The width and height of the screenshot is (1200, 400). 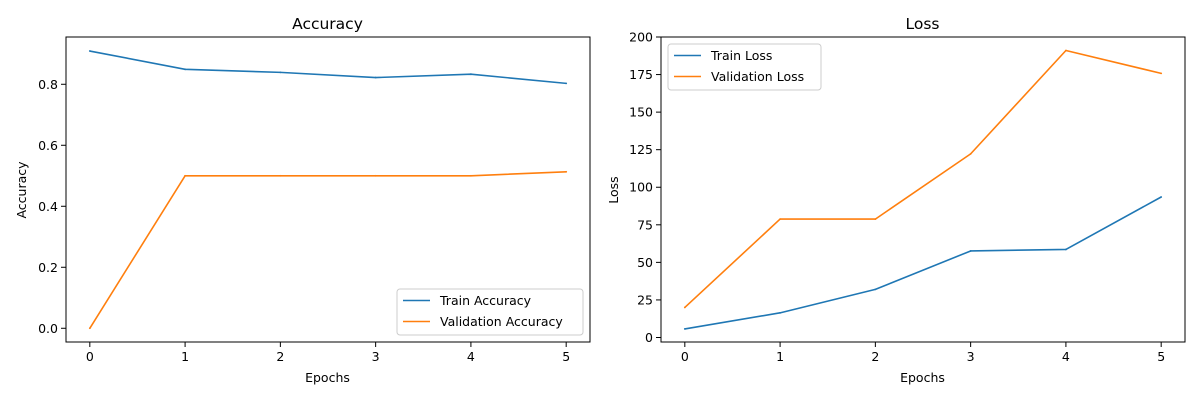 What do you see at coordinates (48, 328) in the screenshot?
I see `y-tick-label: 0.0` at bounding box center [48, 328].